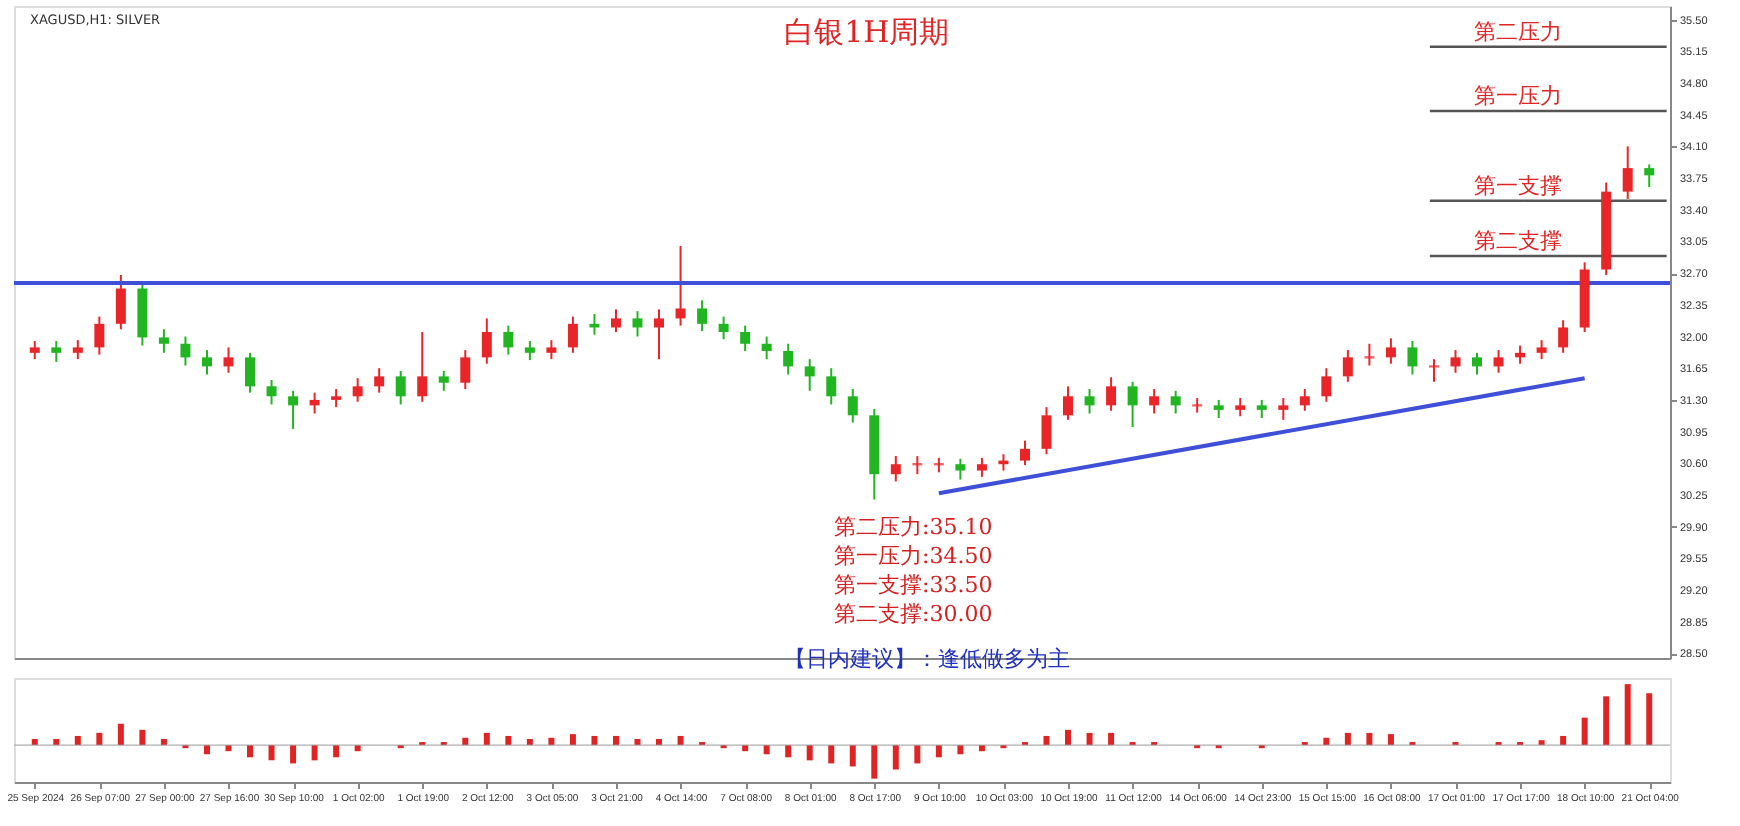  I want to click on ref-line-label: 第二支撑, so click(1518, 240).